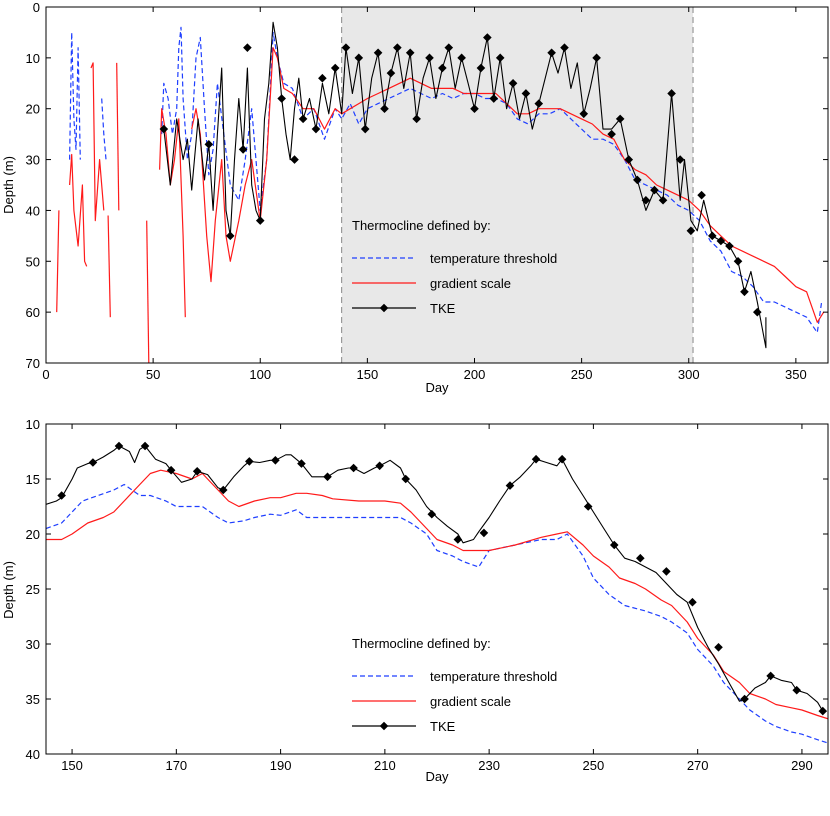 This screenshot has width=830, height=816. I want to click on x-tick-label: 230, so click(489, 765).